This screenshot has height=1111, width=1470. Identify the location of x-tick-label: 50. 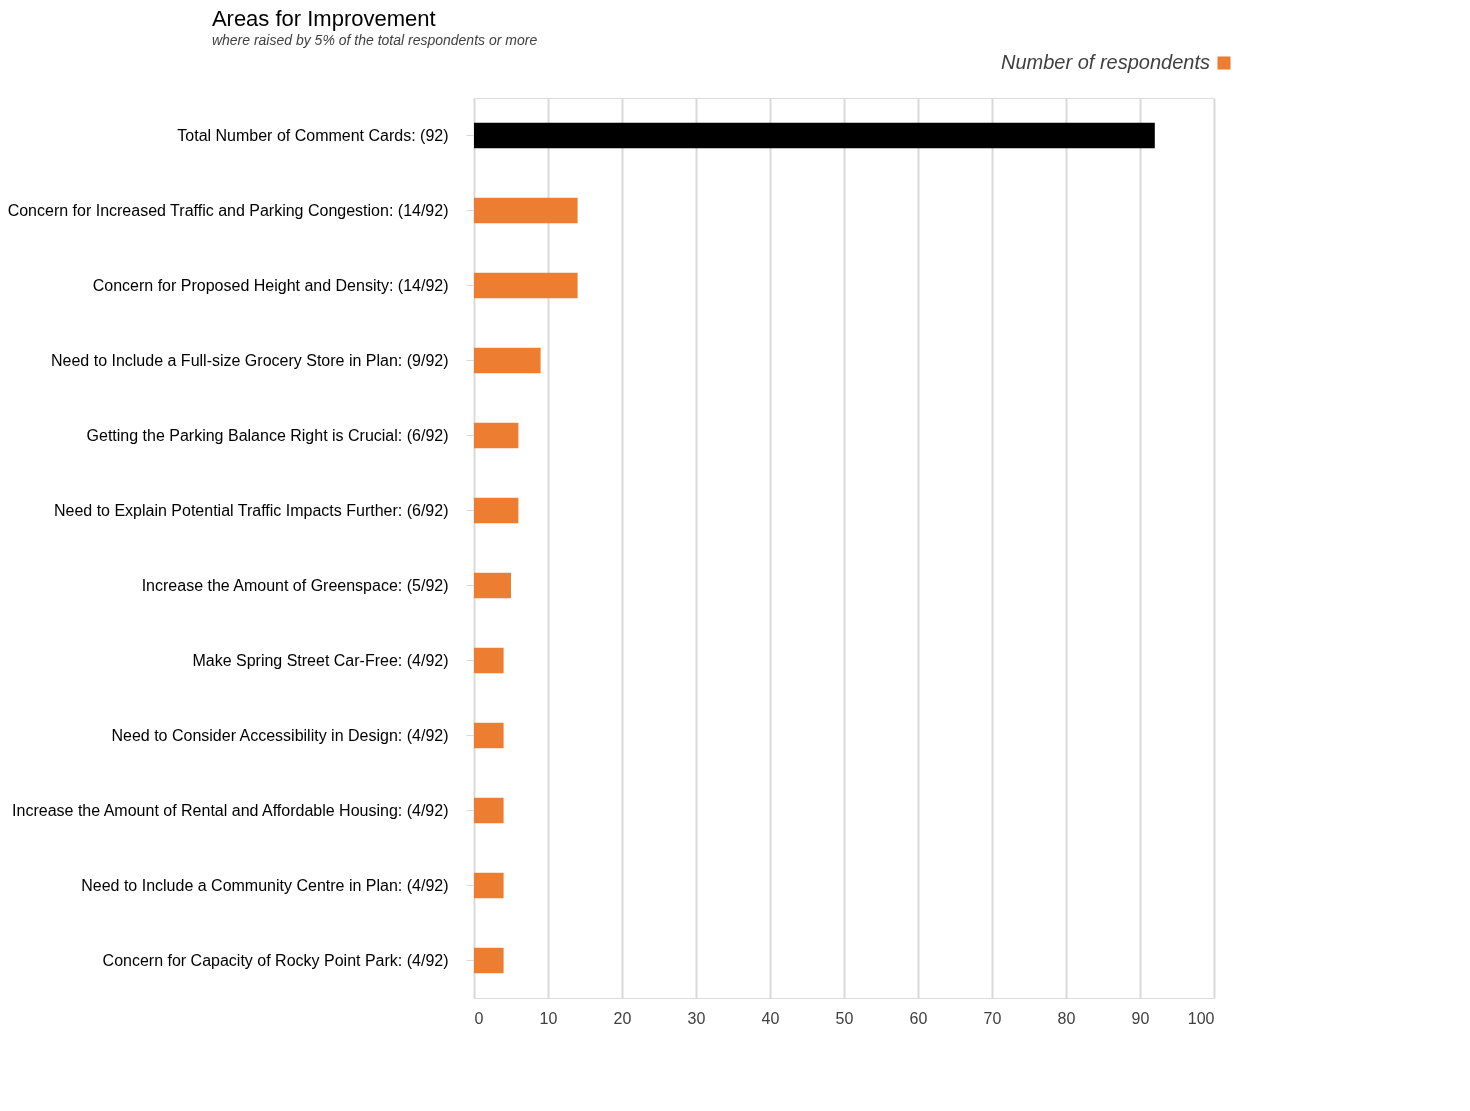
(844, 1018).